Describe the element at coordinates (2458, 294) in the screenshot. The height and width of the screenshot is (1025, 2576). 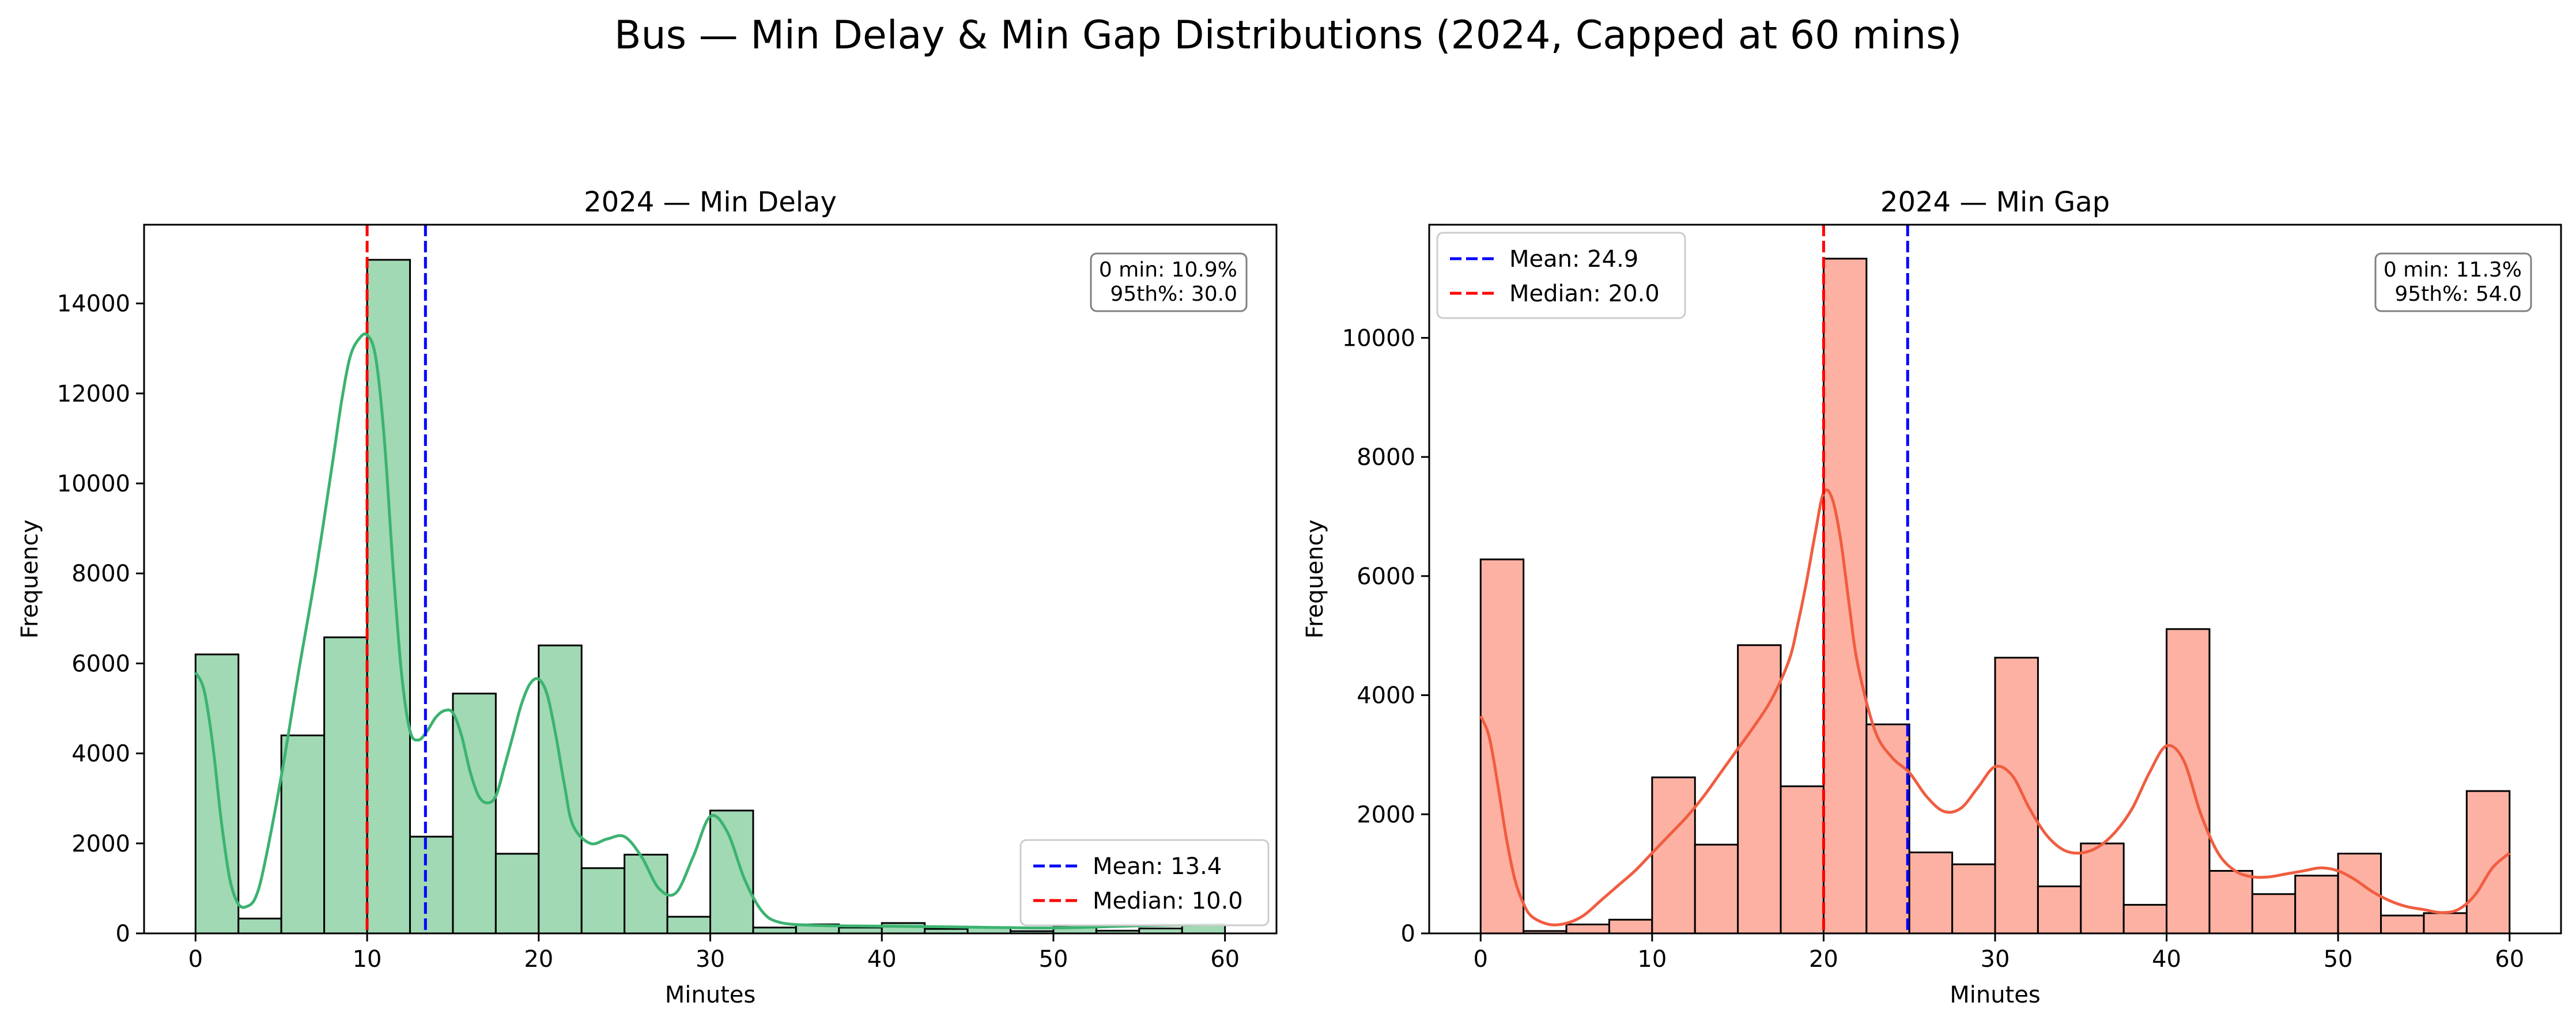
I see `annotation-line: 95th%: 54.0` at that location.